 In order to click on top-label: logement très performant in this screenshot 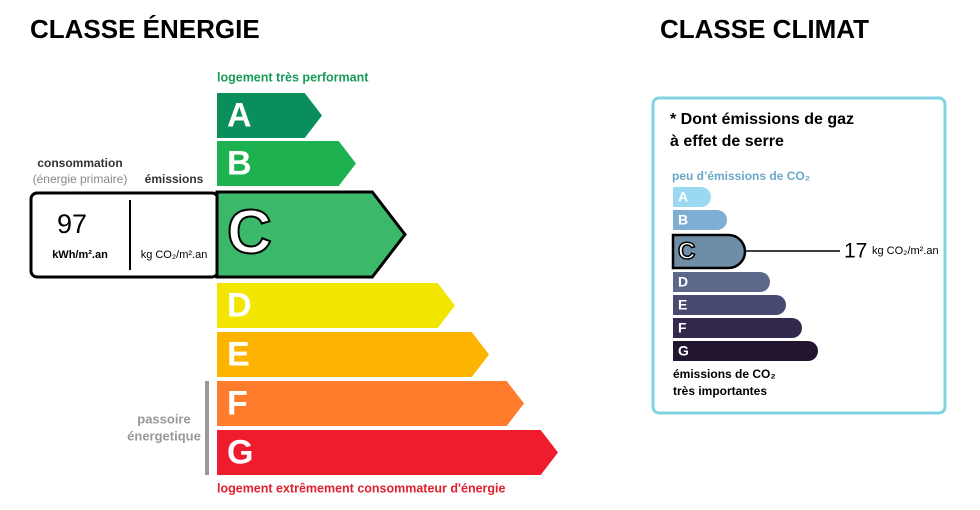, I will do `click(293, 77)`.